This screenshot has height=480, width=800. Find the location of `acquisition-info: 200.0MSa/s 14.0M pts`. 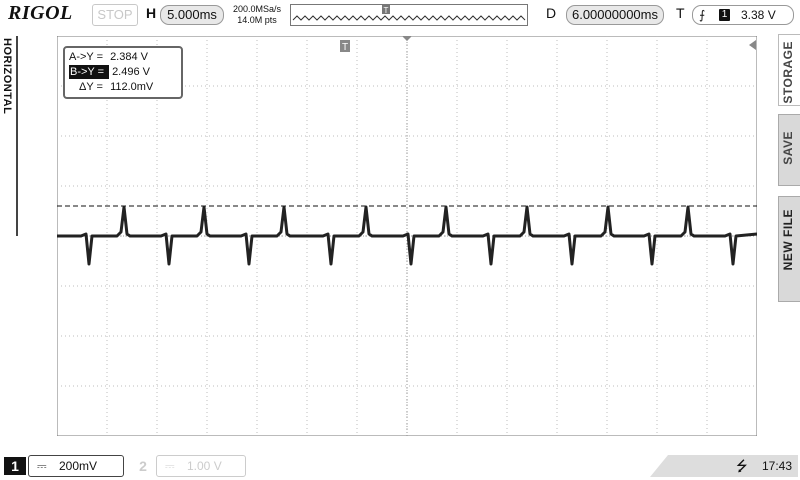

acquisition-info: 200.0MSa/s 14.0M pts is located at coordinates (257, 15).